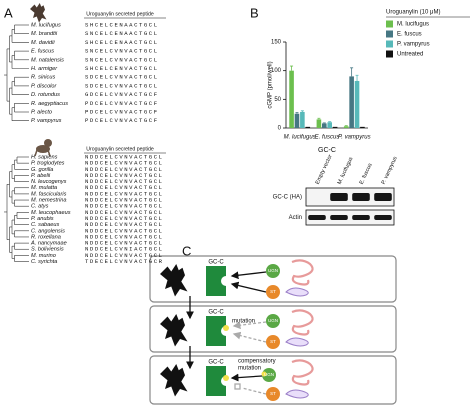 Image resolution: width=474 pixels, height=414 pixels. What do you see at coordinates (354, 138) in the screenshot?
I see `x-tick-label: P. vampyrus` at bounding box center [354, 138].